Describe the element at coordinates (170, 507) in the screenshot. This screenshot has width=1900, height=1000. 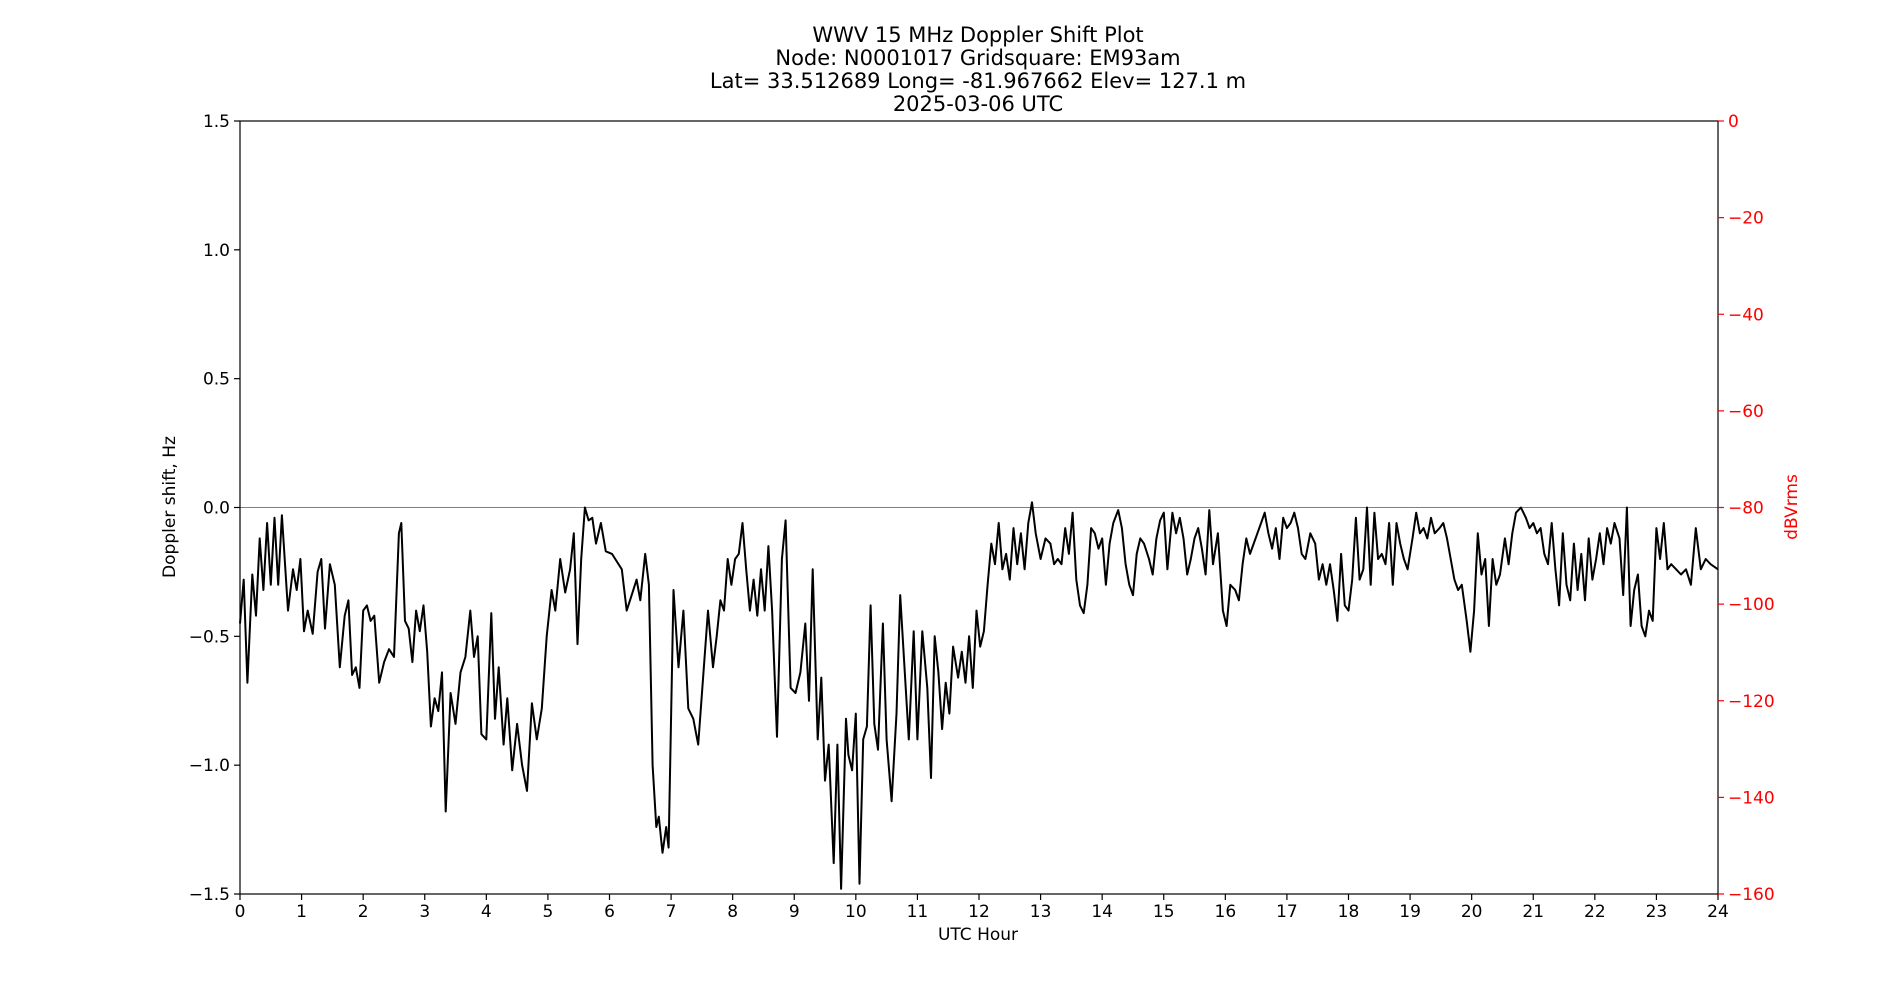
I see `y-axis-label: Doppler shift, Hz` at that location.